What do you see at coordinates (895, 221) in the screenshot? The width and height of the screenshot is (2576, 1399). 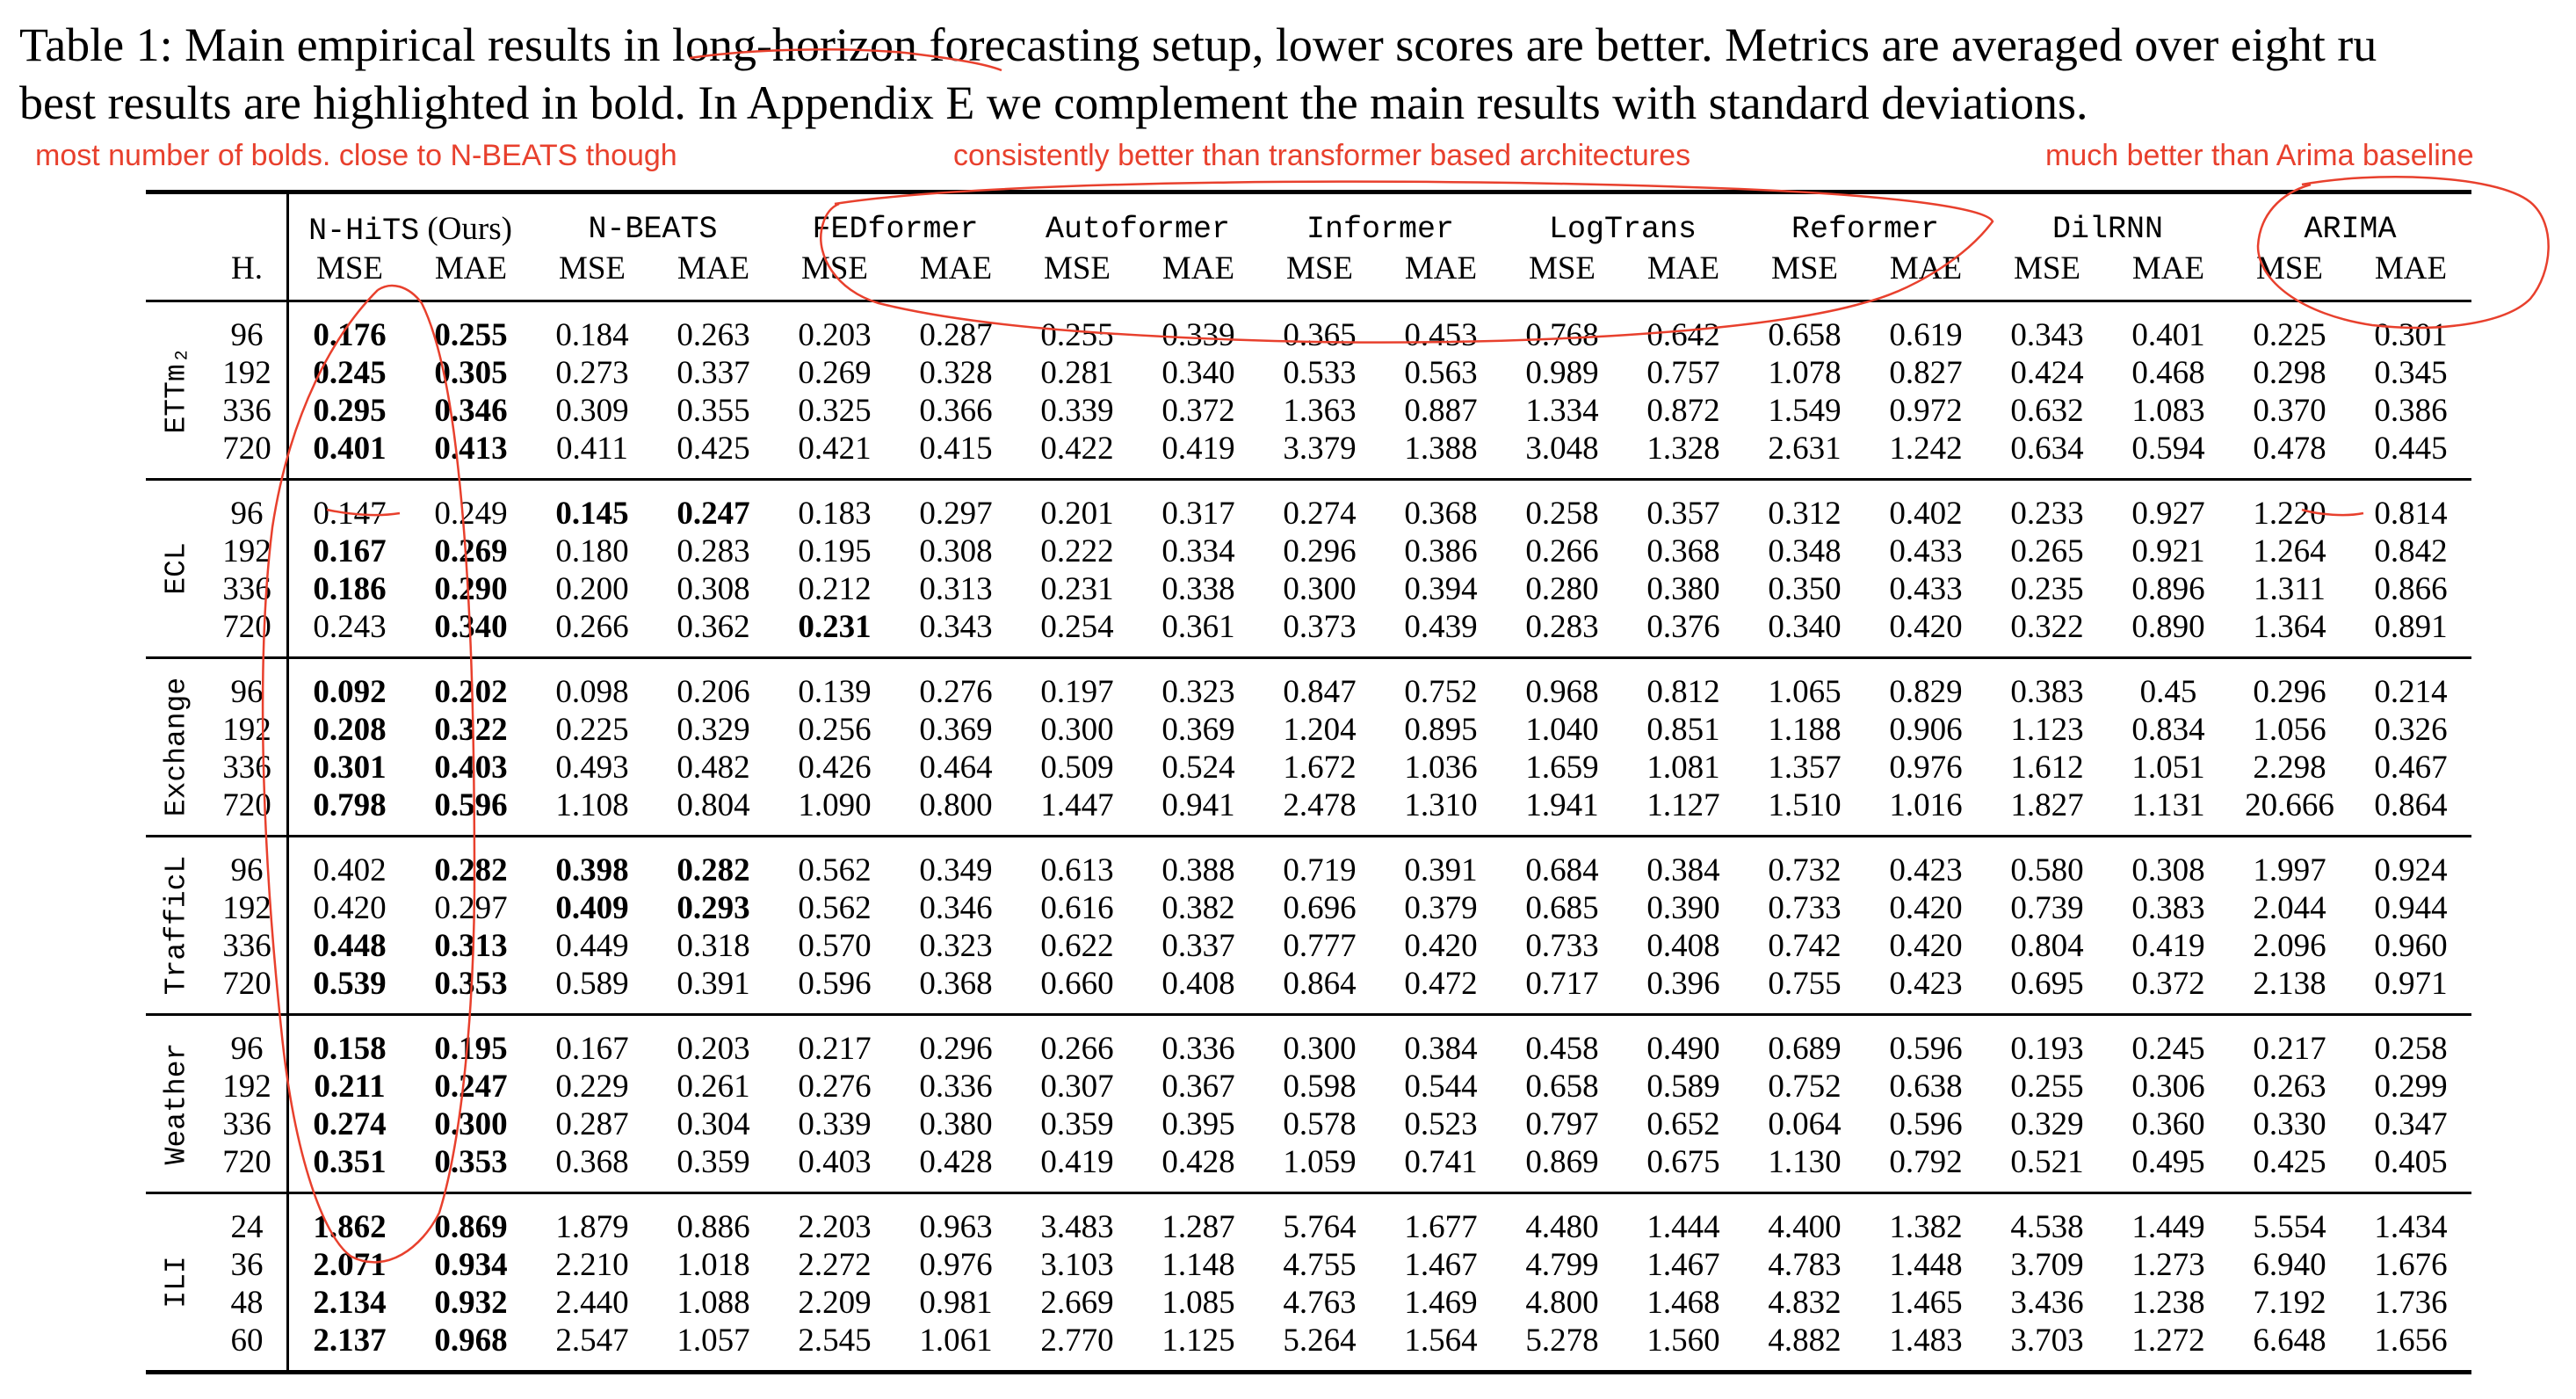 I see `model-header-fedformer: FEDformer` at bounding box center [895, 221].